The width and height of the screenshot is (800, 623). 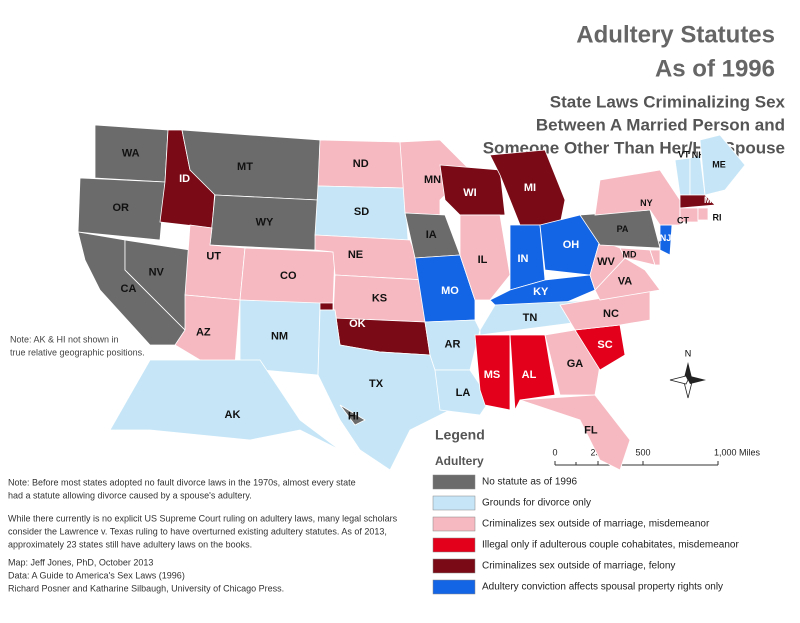 I want to click on state-label: UT, so click(x=213, y=257).